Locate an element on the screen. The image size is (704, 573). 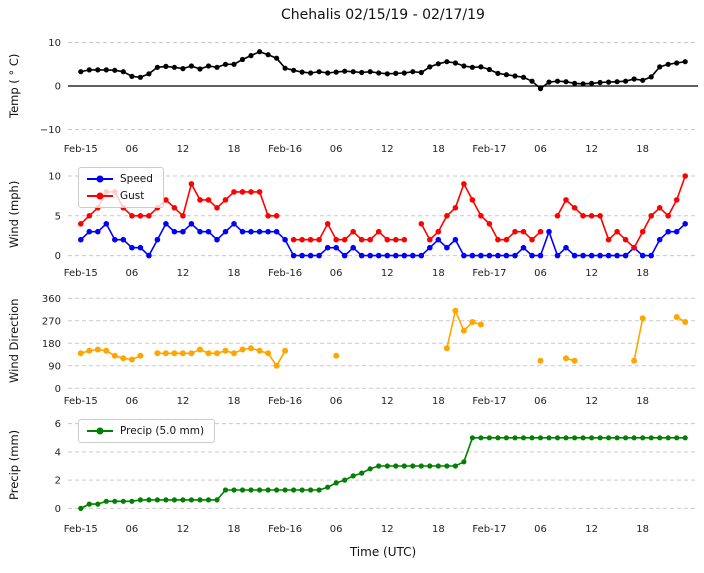
x-axis-label: Time (UTC) is located at coordinates (383, 552).